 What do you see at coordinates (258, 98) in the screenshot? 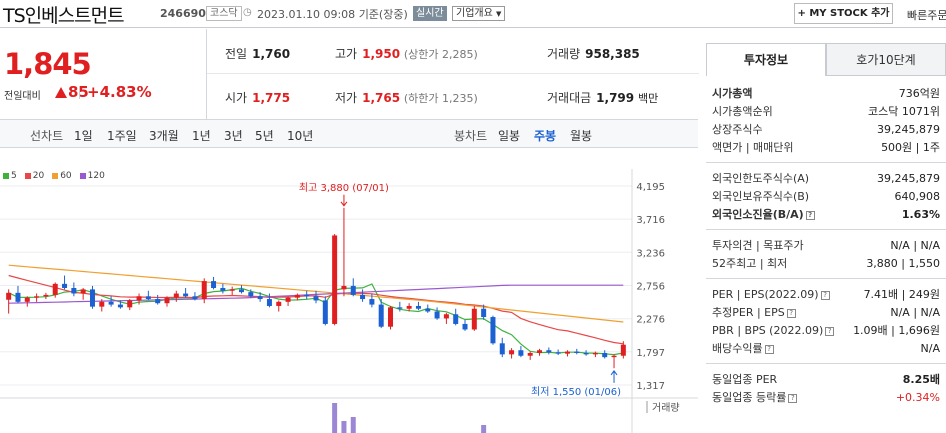
I see `open-price: 시가 1,775` at bounding box center [258, 98].